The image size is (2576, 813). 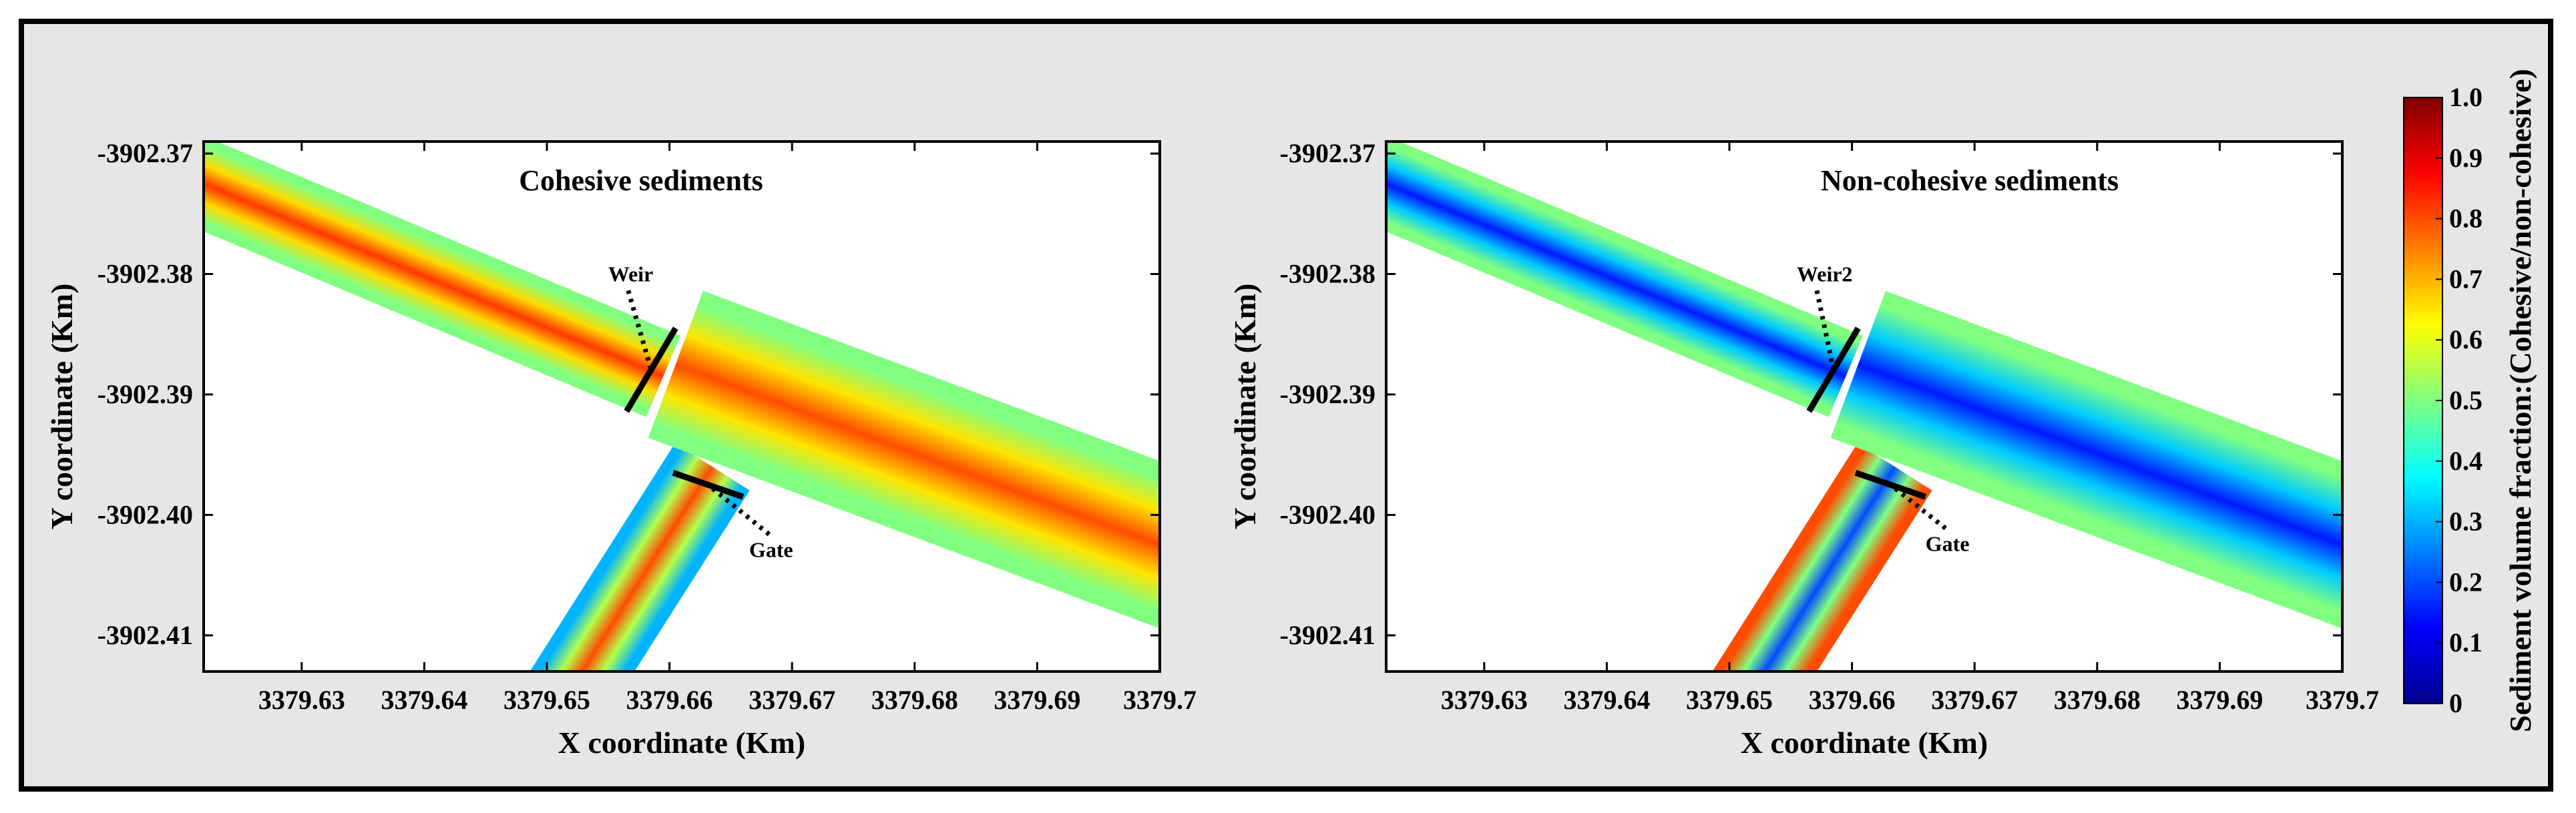 I want to click on colorbar-ticks: 0 0.1 0.2 0.3 0.4 0.5 0.6 0.7 0.8 0.9 1.0, so click(x=2459, y=400).